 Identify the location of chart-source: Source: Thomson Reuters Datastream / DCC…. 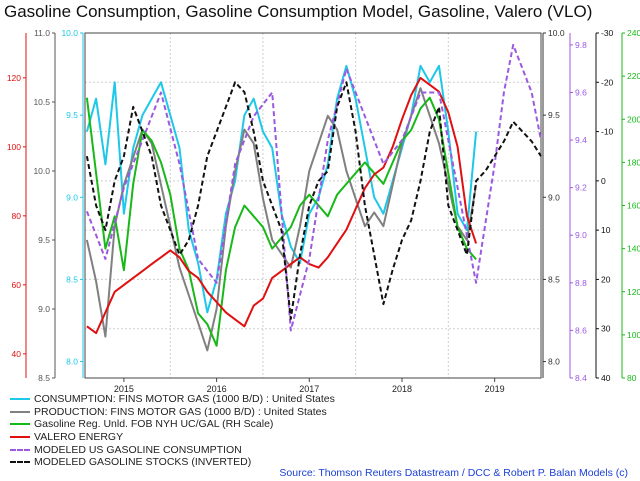
(453, 473).